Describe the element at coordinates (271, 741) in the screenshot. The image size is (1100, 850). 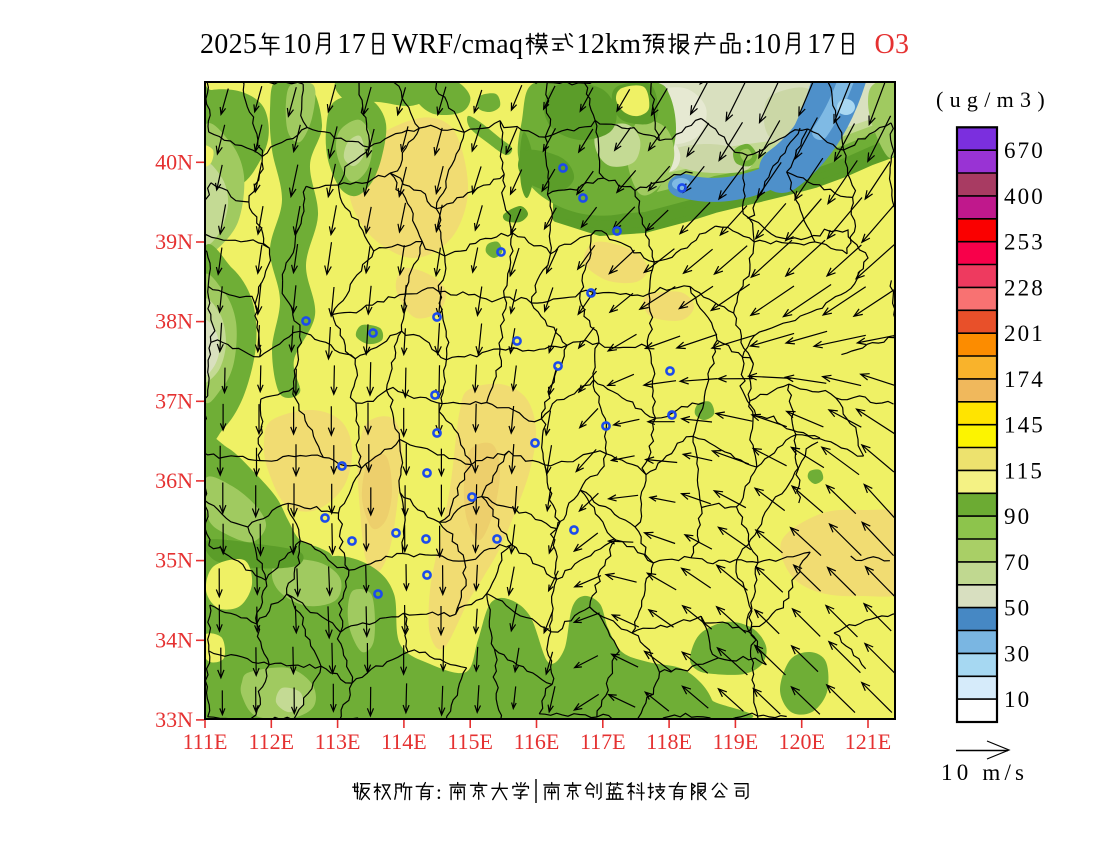
I see `svg-text: 112E` at that location.